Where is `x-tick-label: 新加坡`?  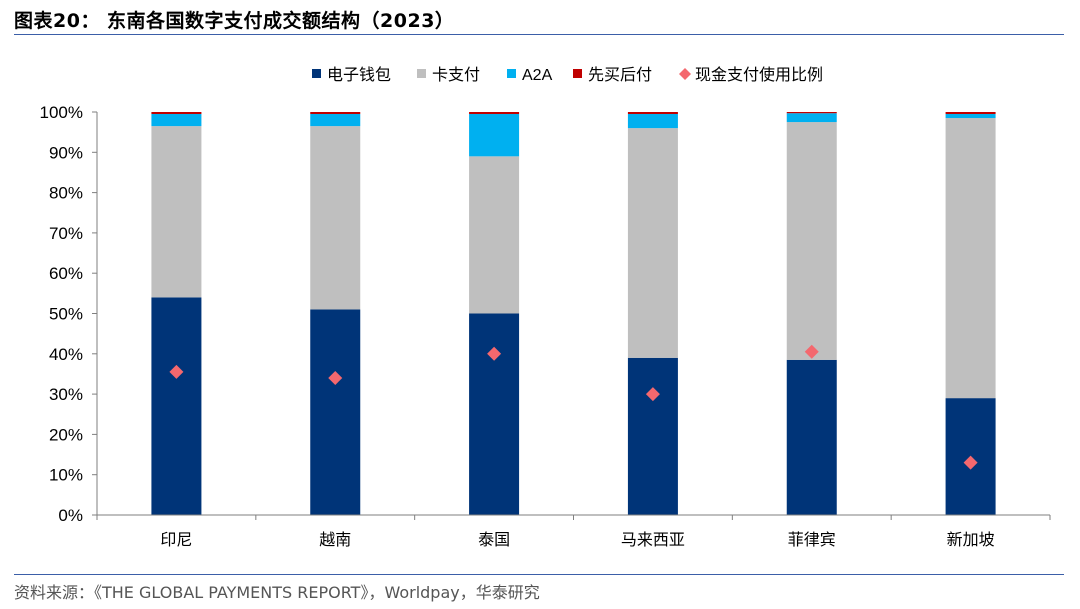 x-tick-label: 新加坡 is located at coordinates (971, 539).